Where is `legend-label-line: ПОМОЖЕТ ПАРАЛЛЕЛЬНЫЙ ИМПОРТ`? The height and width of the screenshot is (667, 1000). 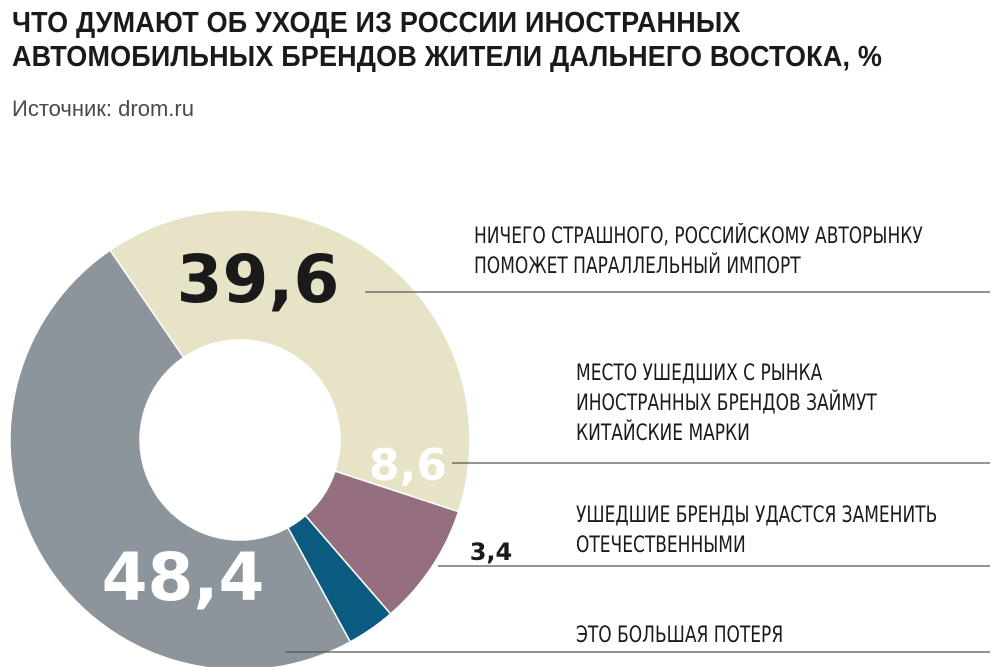
legend-label-line: ПОМОЖЕТ ПАРАЛЛЕЛЬНЫЙ ИМПОРТ is located at coordinates (637, 266).